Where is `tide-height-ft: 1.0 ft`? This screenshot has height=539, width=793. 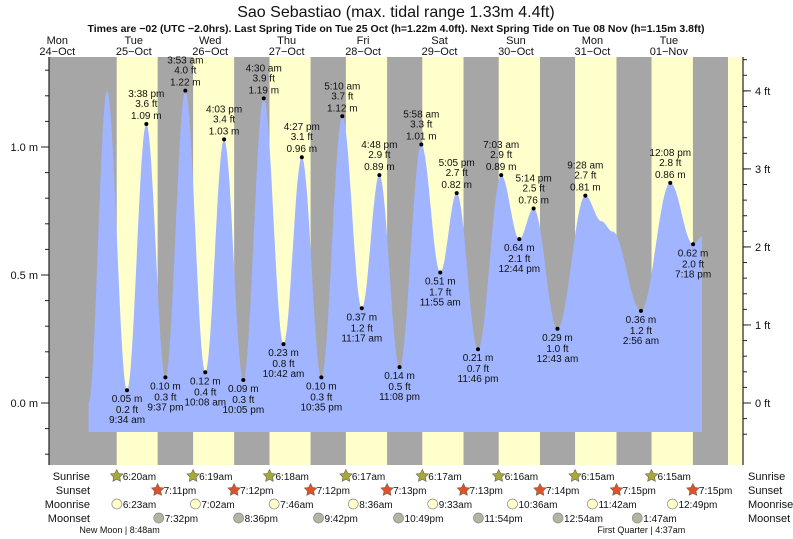
tide-height-ft: 1.0 ft is located at coordinates (557, 349).